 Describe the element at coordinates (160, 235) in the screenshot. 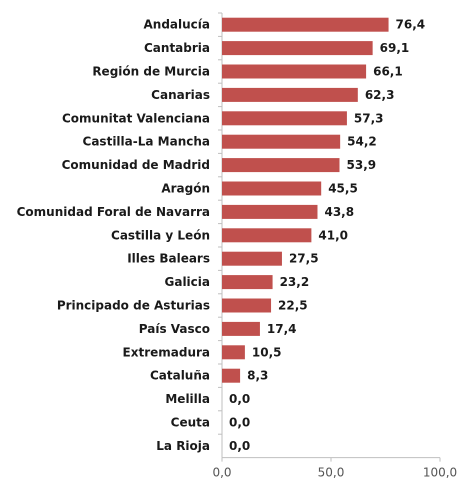

I see `category-label: Castilla y León` at that location.